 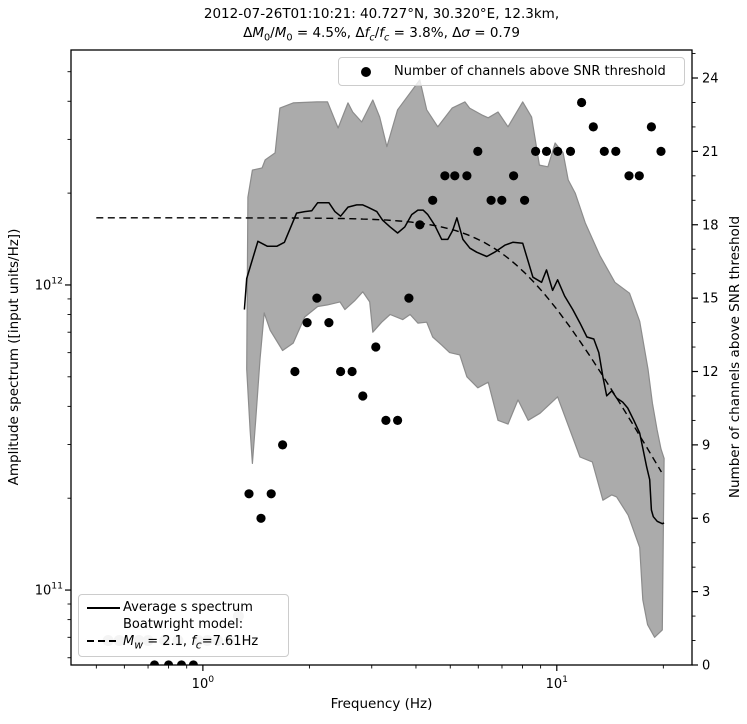 I want to click on legend-channel-counts: Number of channels above SNR threshold, so click(x=511, y=71).